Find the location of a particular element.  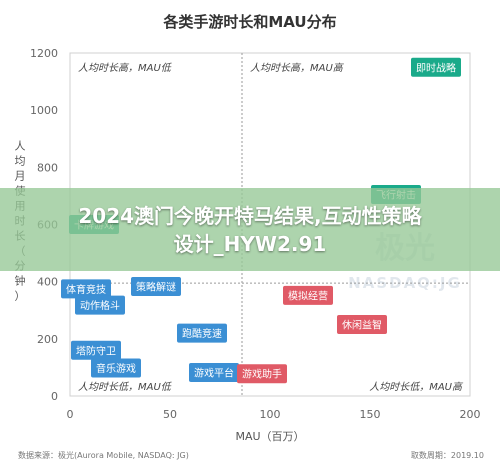

data-point-label: 跑酷竞速 is located at coordinates (202, 333).